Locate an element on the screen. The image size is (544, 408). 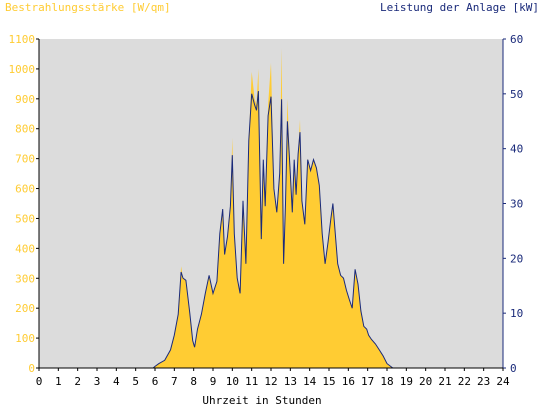
left-tick-label: 1100 is located at coordinates (22, 39).